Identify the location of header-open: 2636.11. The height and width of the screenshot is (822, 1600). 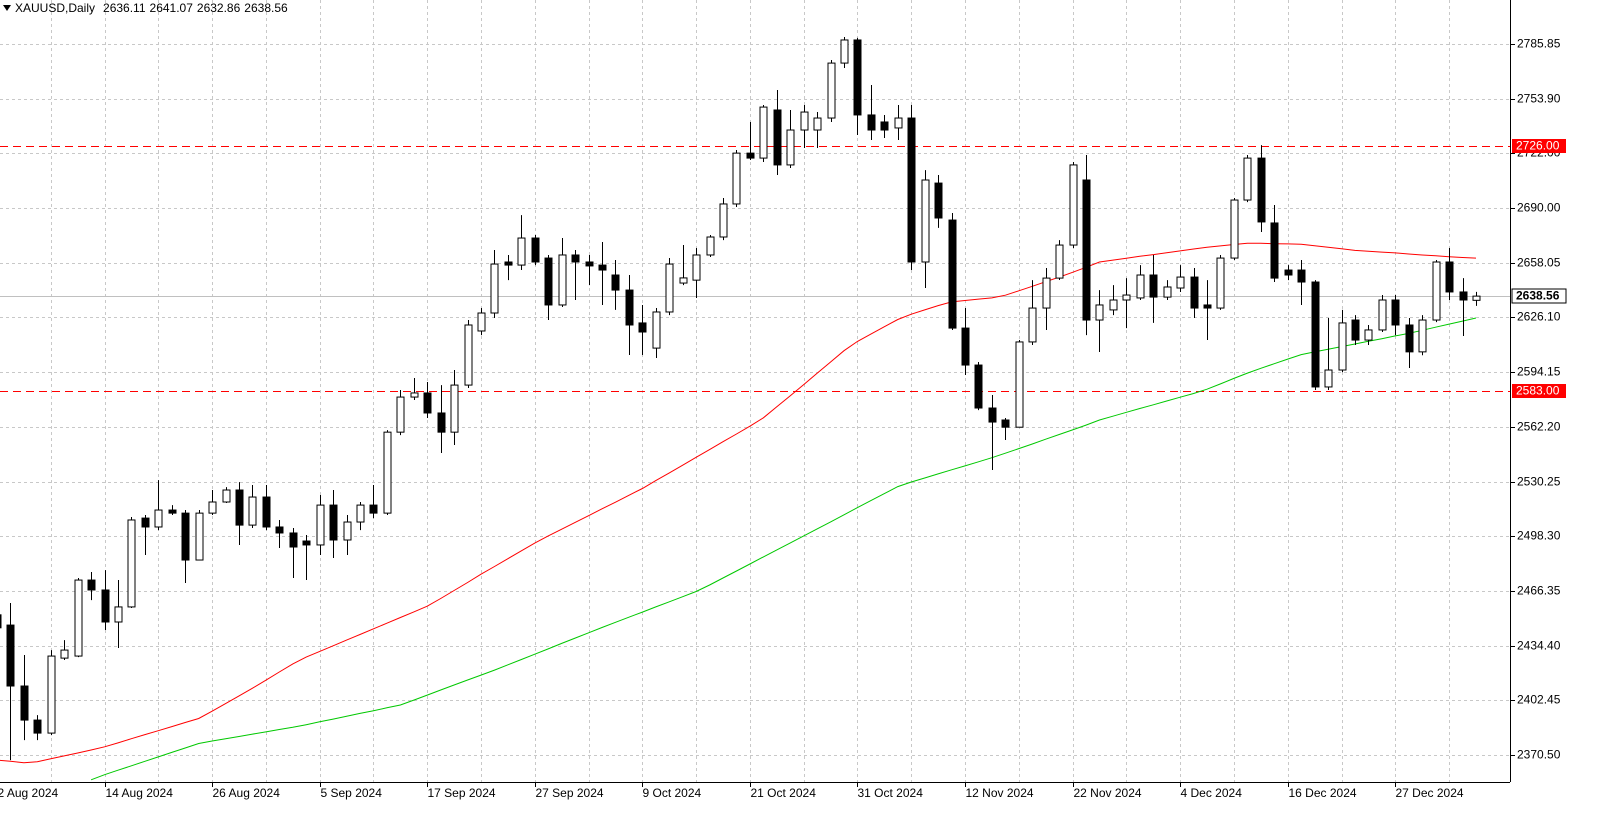
(124, 8).